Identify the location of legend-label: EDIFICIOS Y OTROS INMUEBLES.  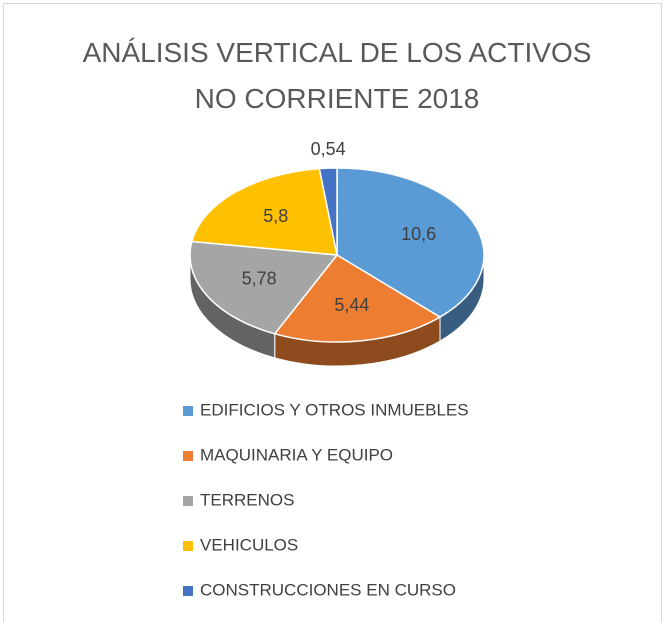
(334, 409).